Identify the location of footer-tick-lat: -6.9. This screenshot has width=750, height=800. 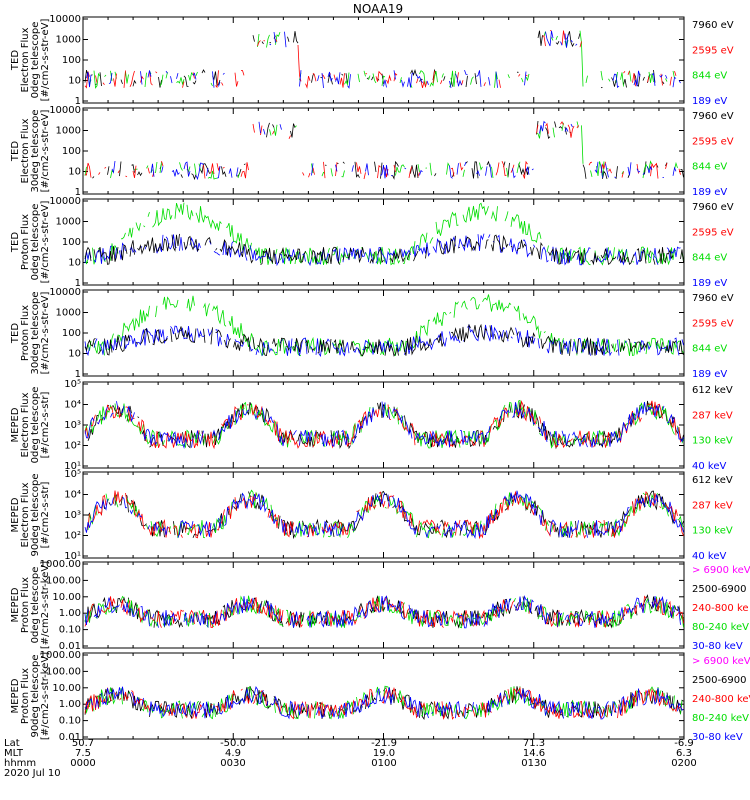
(684, 743).